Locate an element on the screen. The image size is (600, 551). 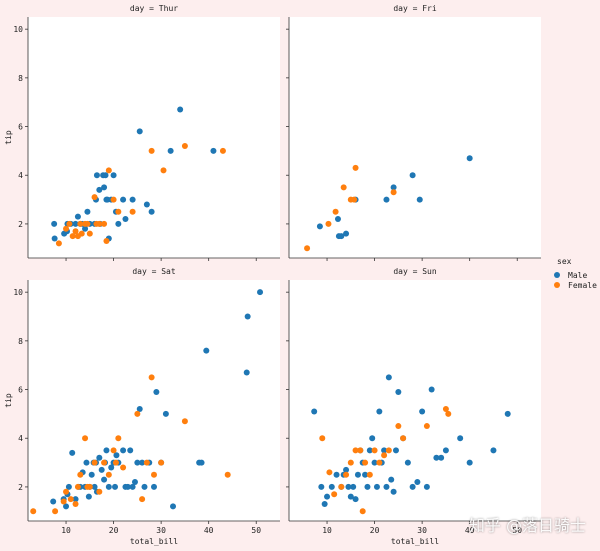
y-axis-title: tip is located at coordinates (8, 137).